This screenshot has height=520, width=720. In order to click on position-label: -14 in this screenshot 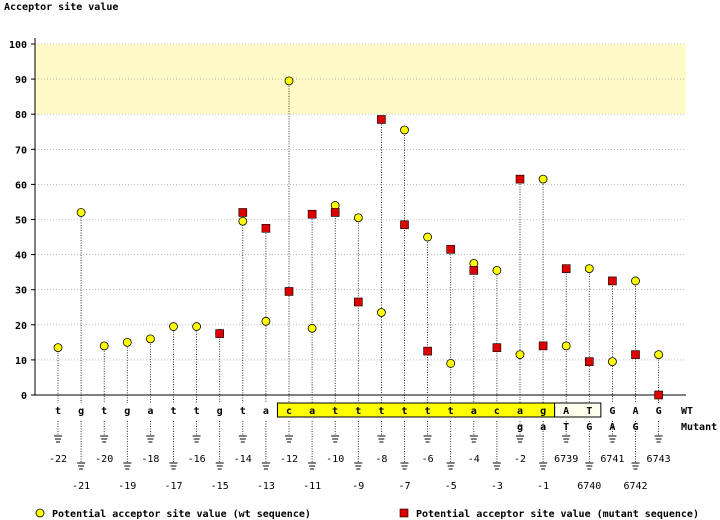, I will do `click(243, 459)`.